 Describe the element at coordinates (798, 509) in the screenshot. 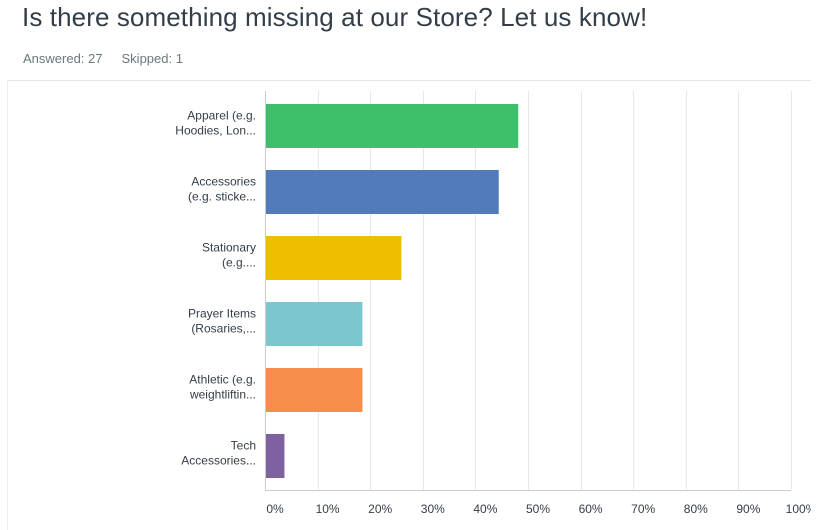

I see `x-tick-label: 100%` at that location.